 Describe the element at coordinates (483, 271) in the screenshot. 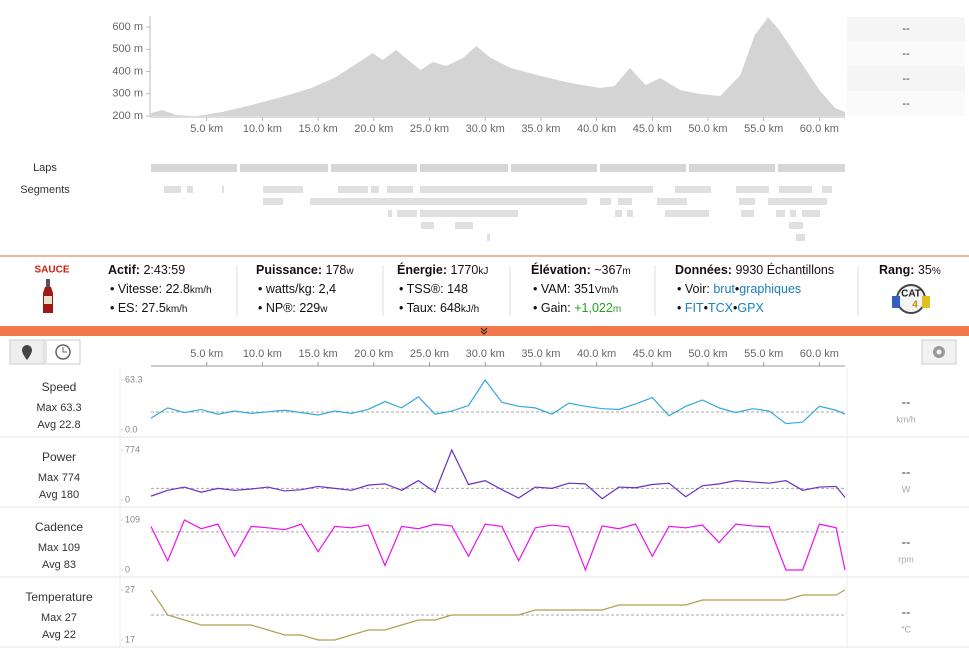

I see `stat-unit: kJ` at that location.